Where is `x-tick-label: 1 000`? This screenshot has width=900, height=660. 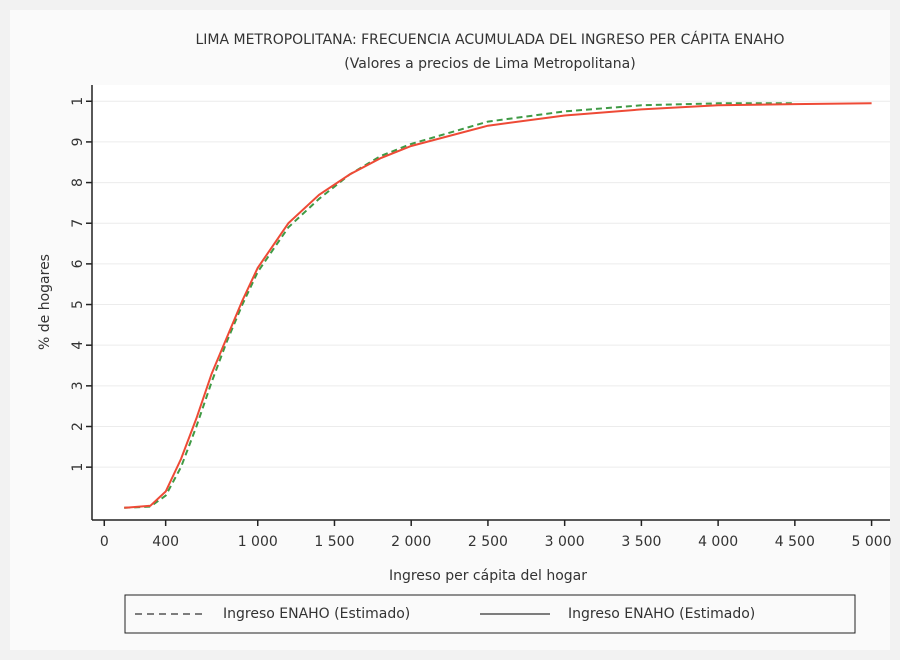
x-tick-label: 1 000 is located at coordinates (258, 542).